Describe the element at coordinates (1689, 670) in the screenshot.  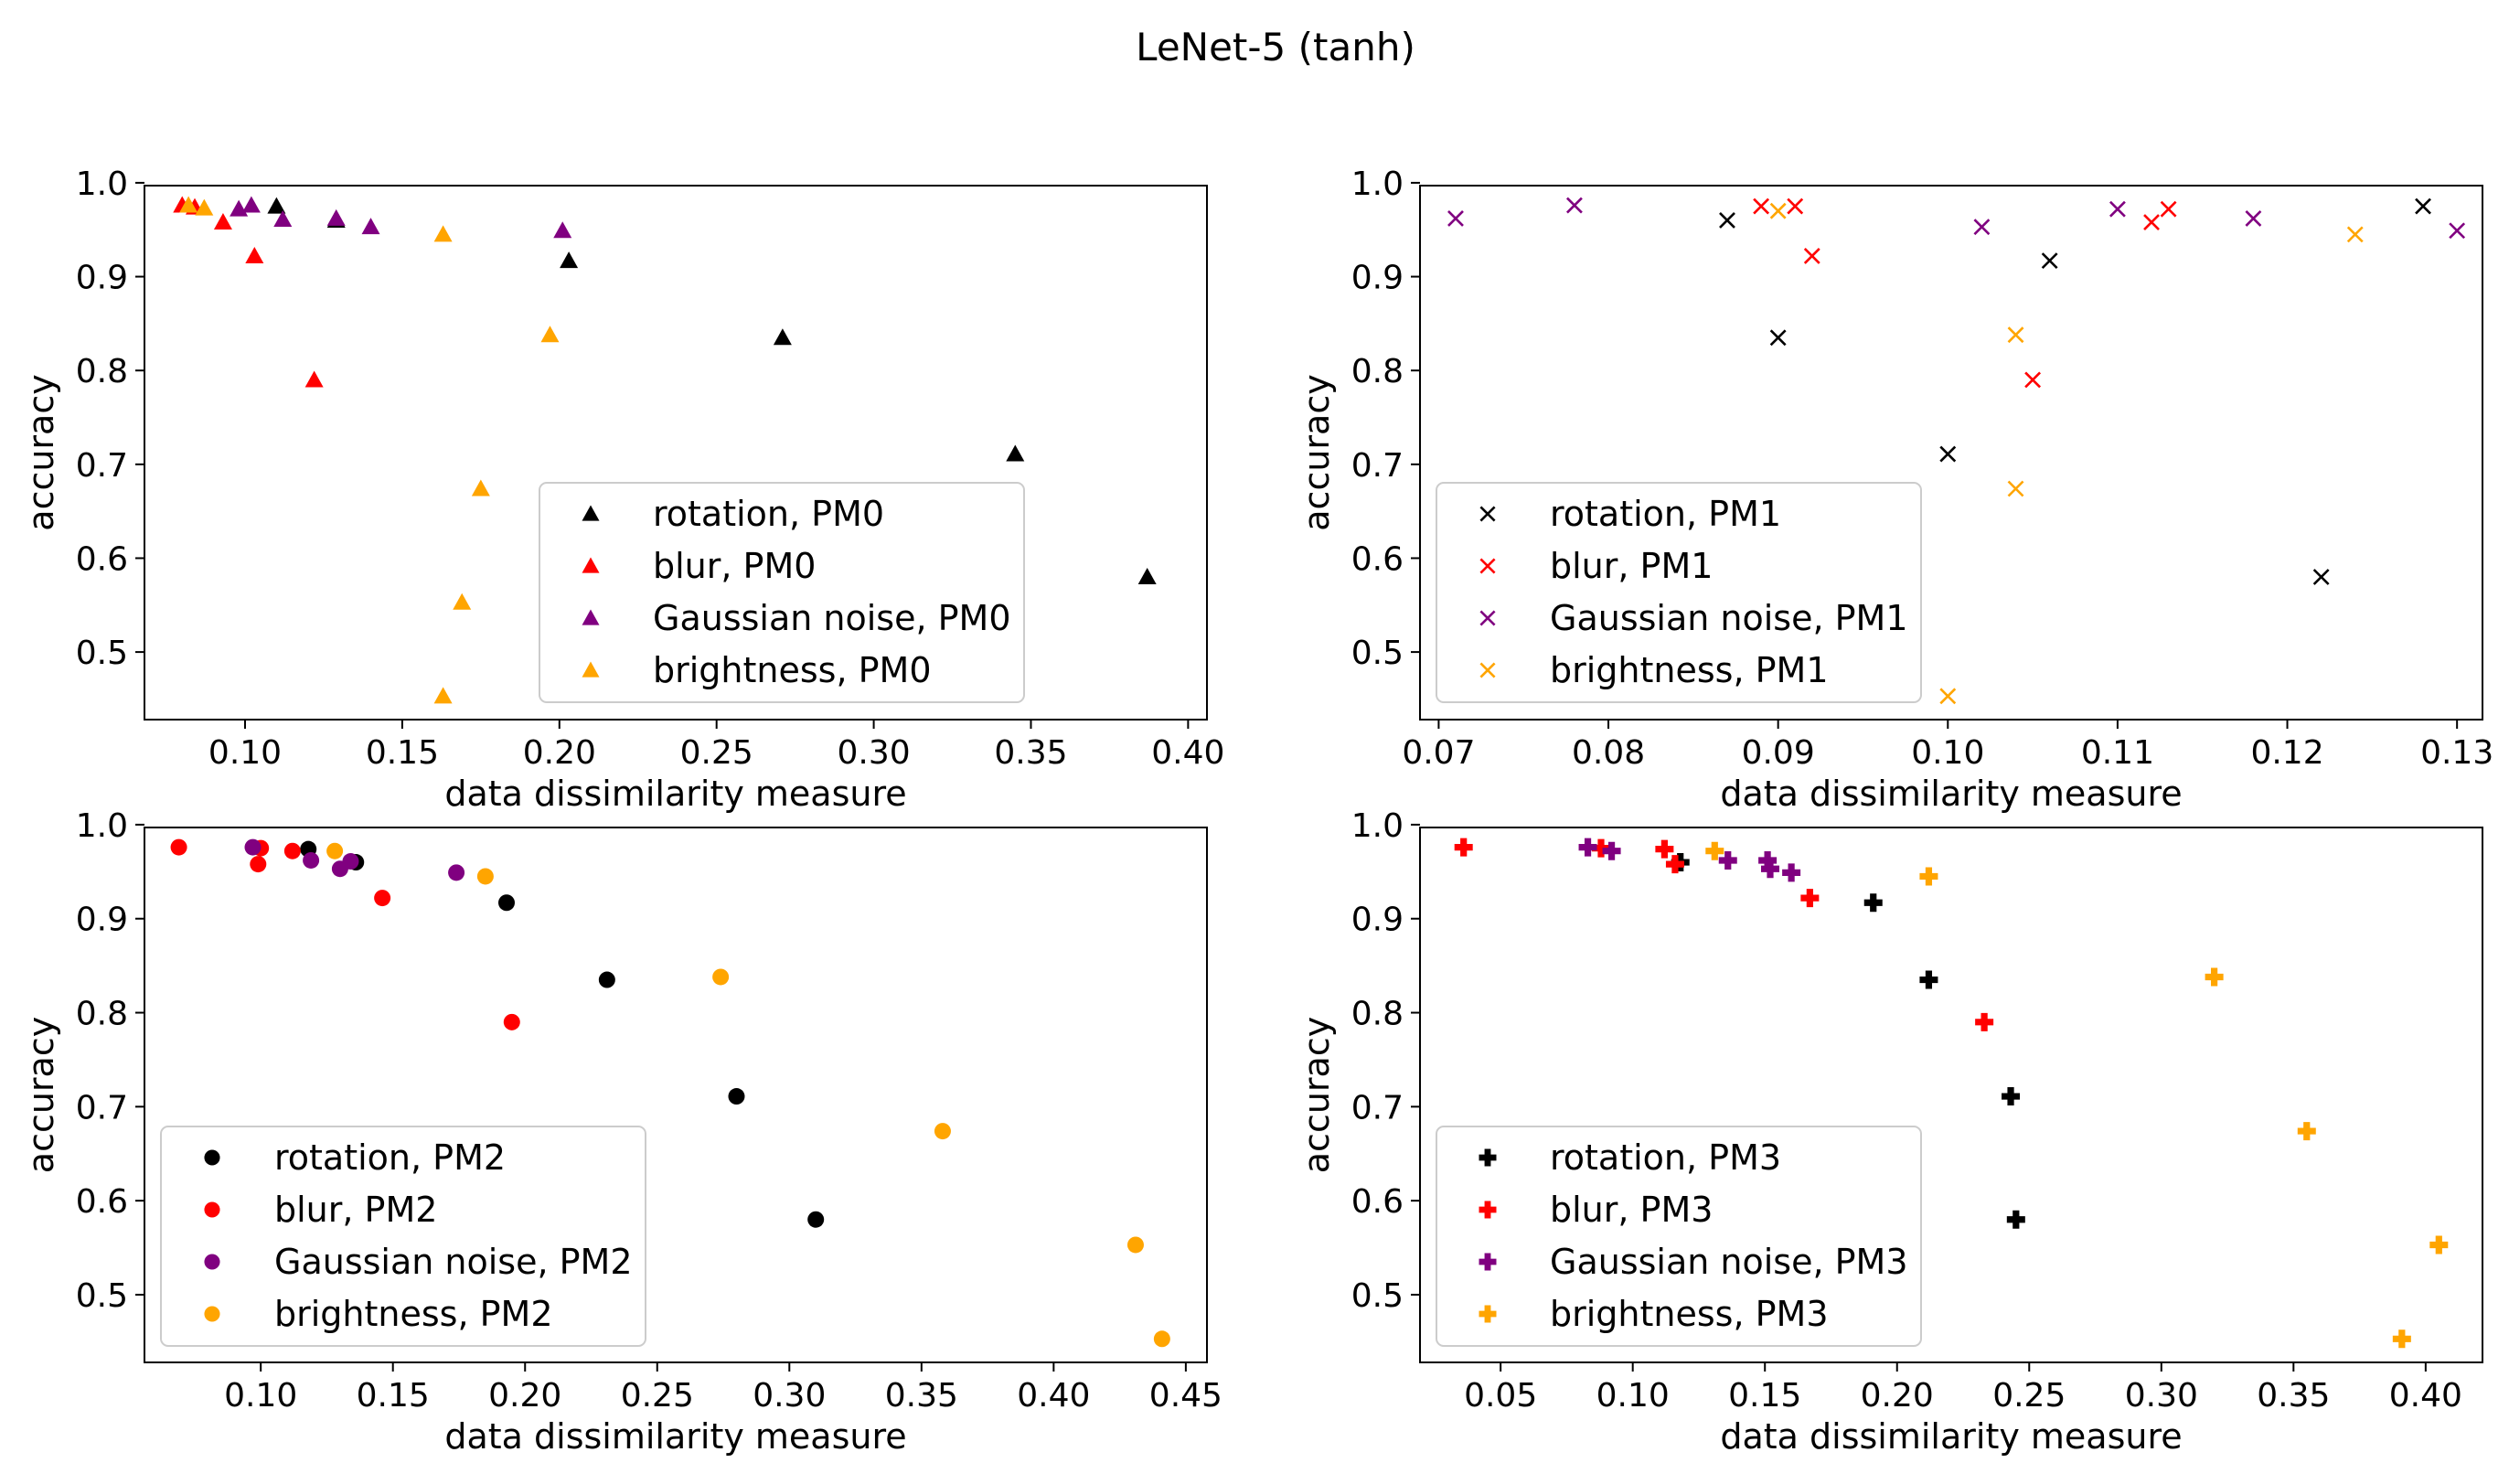
I see `legend-label: brightness, PM1` at that location.